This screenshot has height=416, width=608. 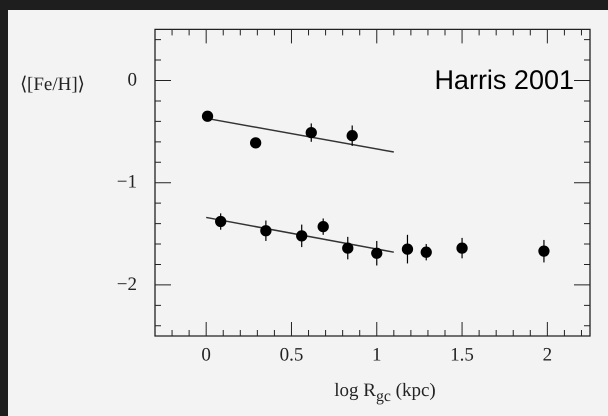 What do you see at coordinates (126, 182) in the screenshot?
I see `y-tick-label: −1` at bounding box center [126, 182].